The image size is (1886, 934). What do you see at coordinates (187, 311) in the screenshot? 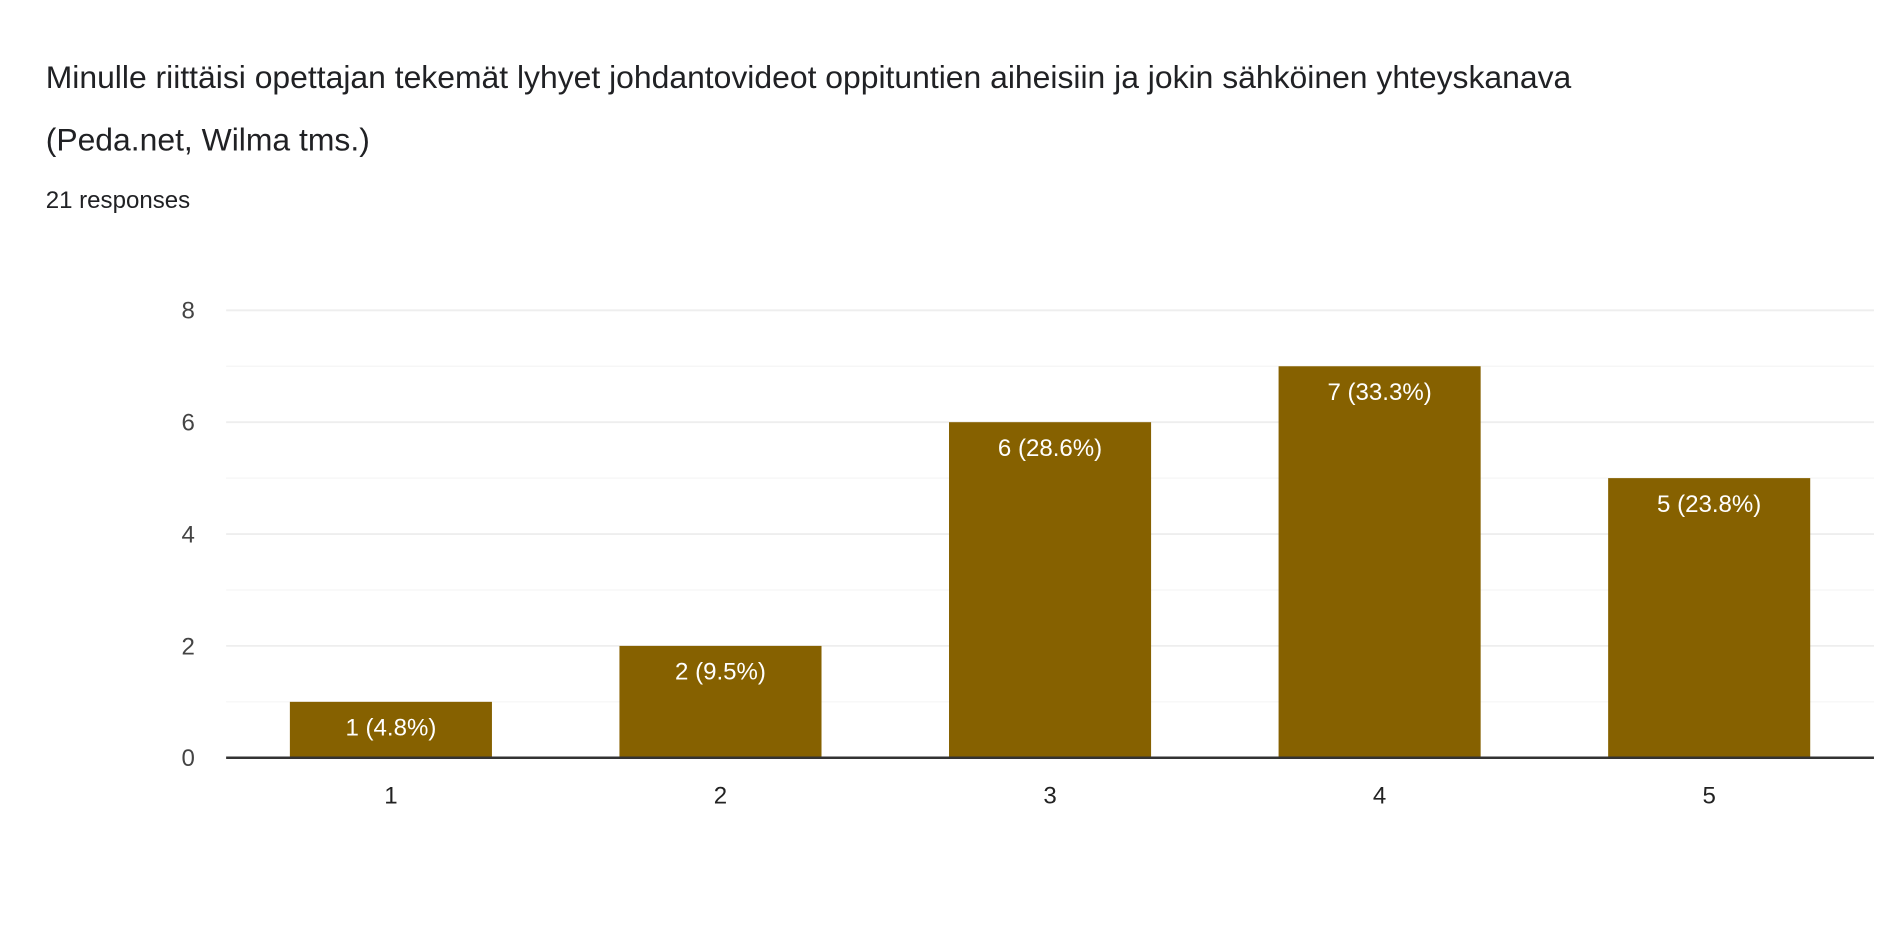
I see `y-tick-label: 8` at bounding box center [187, 311].